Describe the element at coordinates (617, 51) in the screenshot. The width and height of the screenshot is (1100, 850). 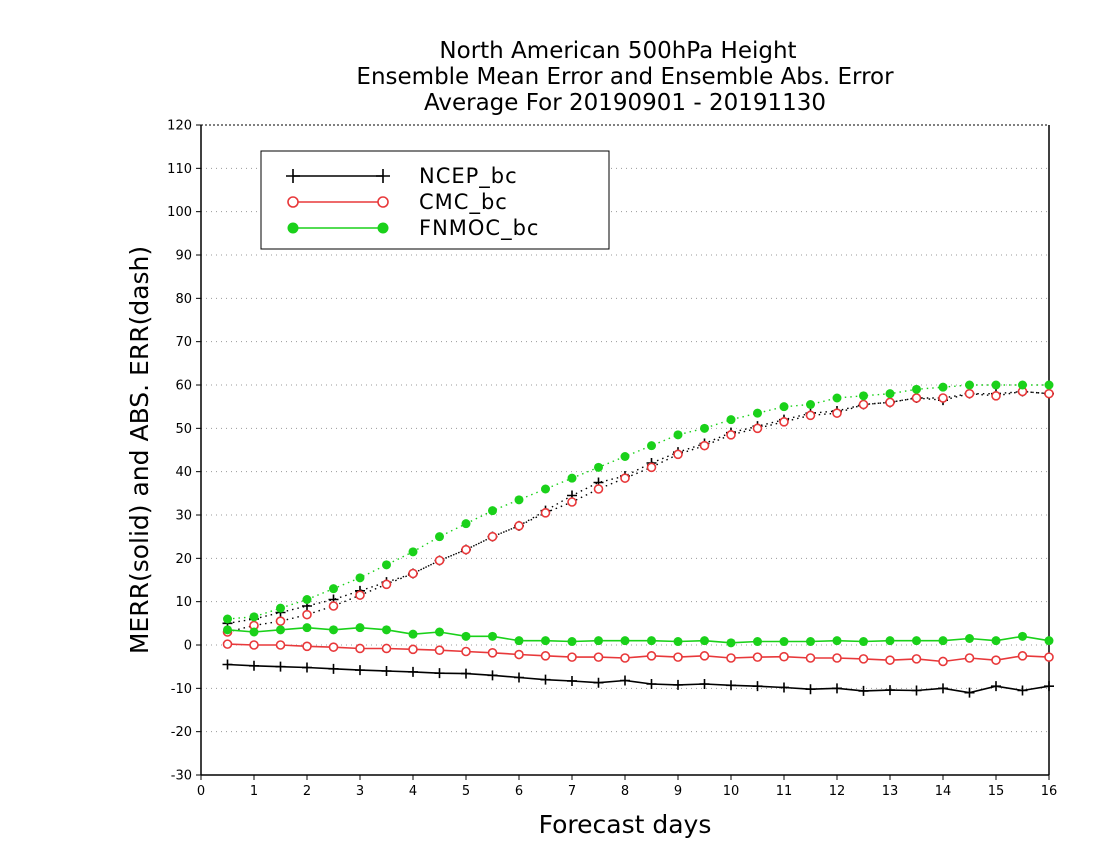
I see `chart-title-line-1: North American 500hPa Height` at that location.